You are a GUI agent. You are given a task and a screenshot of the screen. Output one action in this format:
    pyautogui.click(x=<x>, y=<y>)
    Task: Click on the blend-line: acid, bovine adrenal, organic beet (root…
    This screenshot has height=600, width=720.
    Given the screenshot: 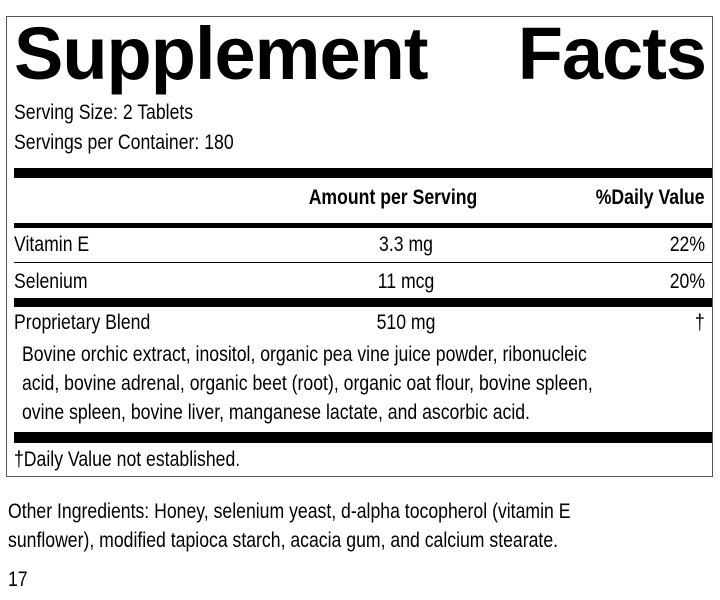 What is the action you would take?
    pyautogui.click(x=307, y=383)
    